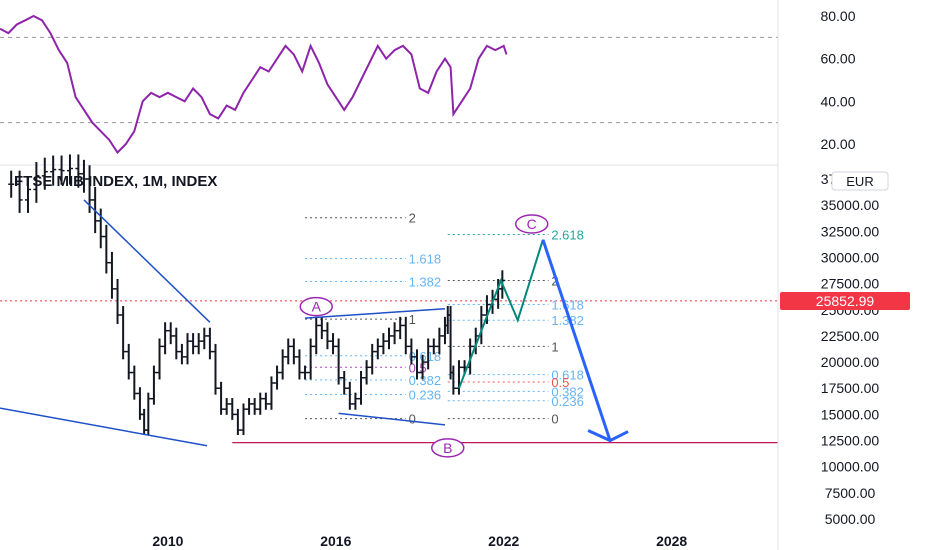  I want to click on fib-right-label: 0.618, so click(567, 375).